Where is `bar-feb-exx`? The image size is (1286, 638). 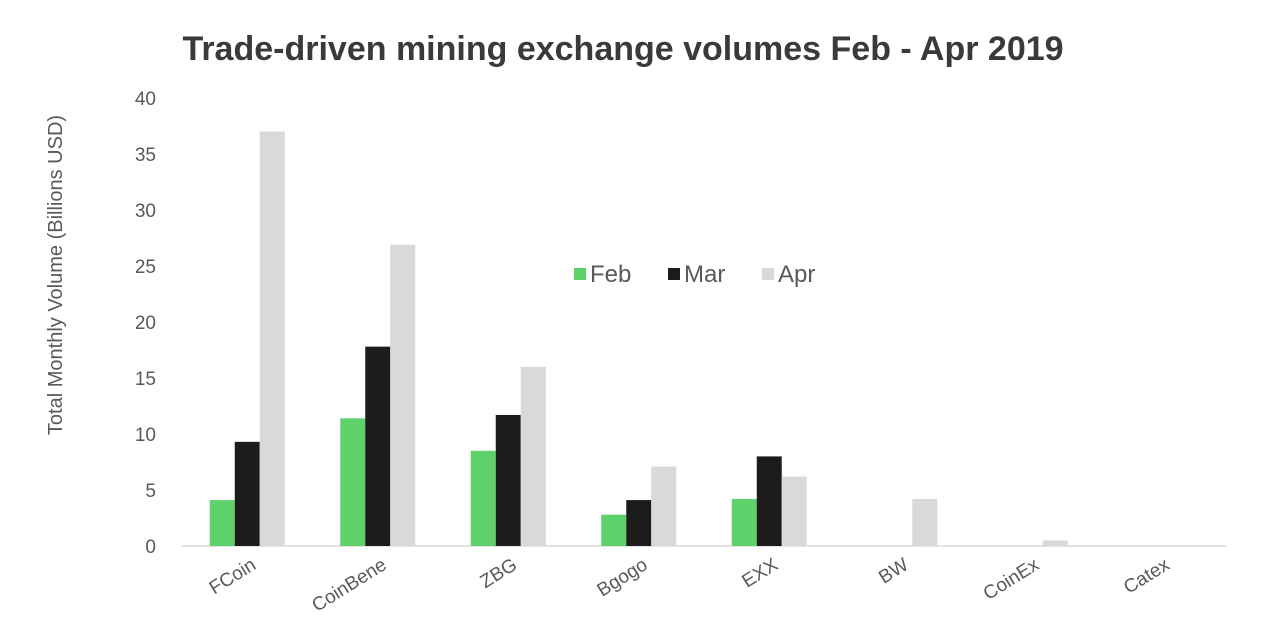 bar-feb-exx is located at coordinates (744, 522).